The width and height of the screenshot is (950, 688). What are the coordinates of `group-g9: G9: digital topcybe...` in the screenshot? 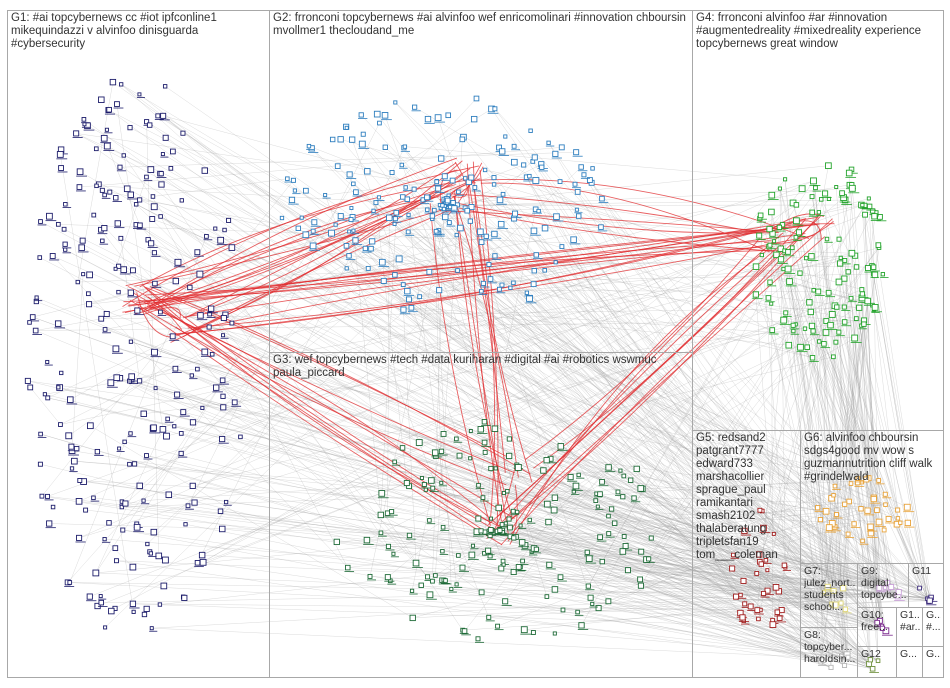 It's located at (883, 585).